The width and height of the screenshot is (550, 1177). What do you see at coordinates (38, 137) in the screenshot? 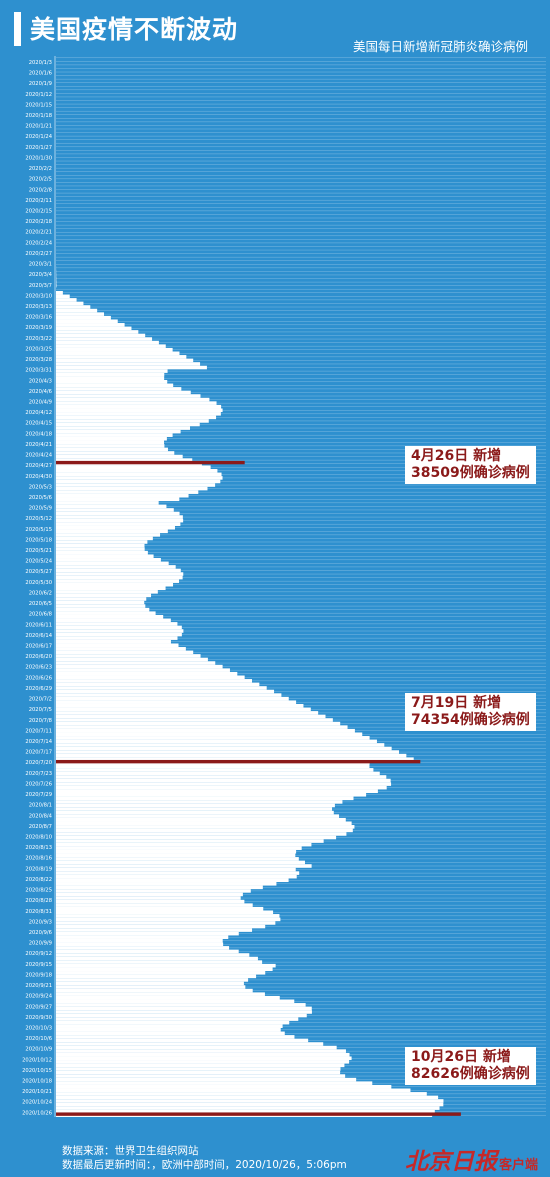
I see `tick-label: 2020/1/24` at bounding box center [38, 137].